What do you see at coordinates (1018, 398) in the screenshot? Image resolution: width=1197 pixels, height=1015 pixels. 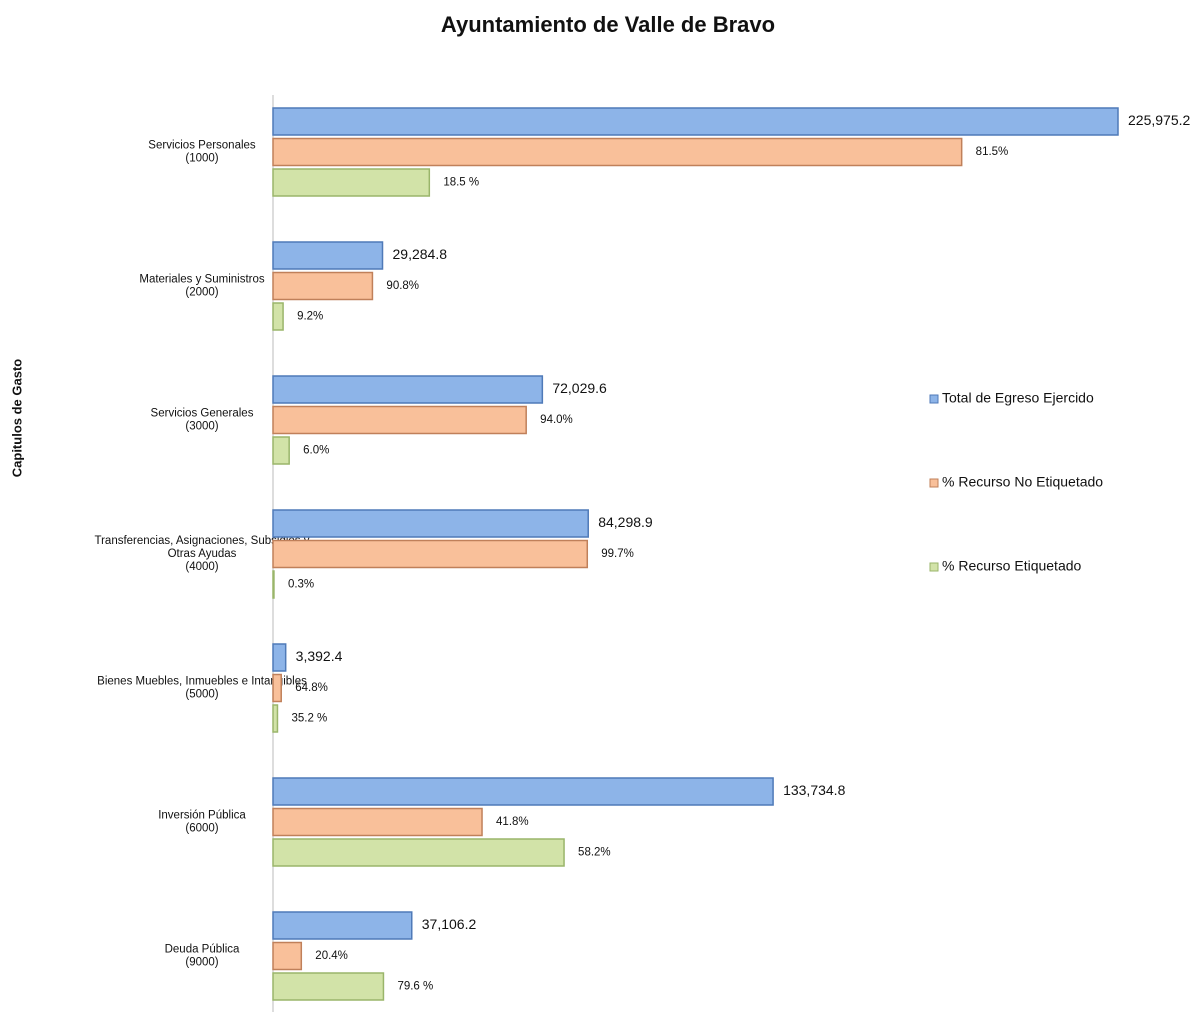 I see `legend-label: Total de Egreso Ejercido` at bounding box center [1018, 398].